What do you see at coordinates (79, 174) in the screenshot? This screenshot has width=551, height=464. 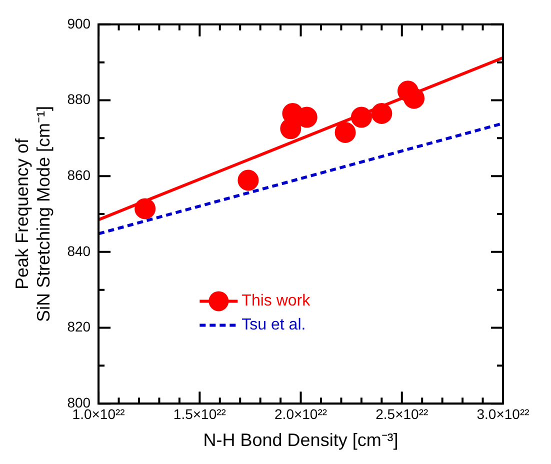 I see `y-tick-label: 860` at bounding box center [79, 174].